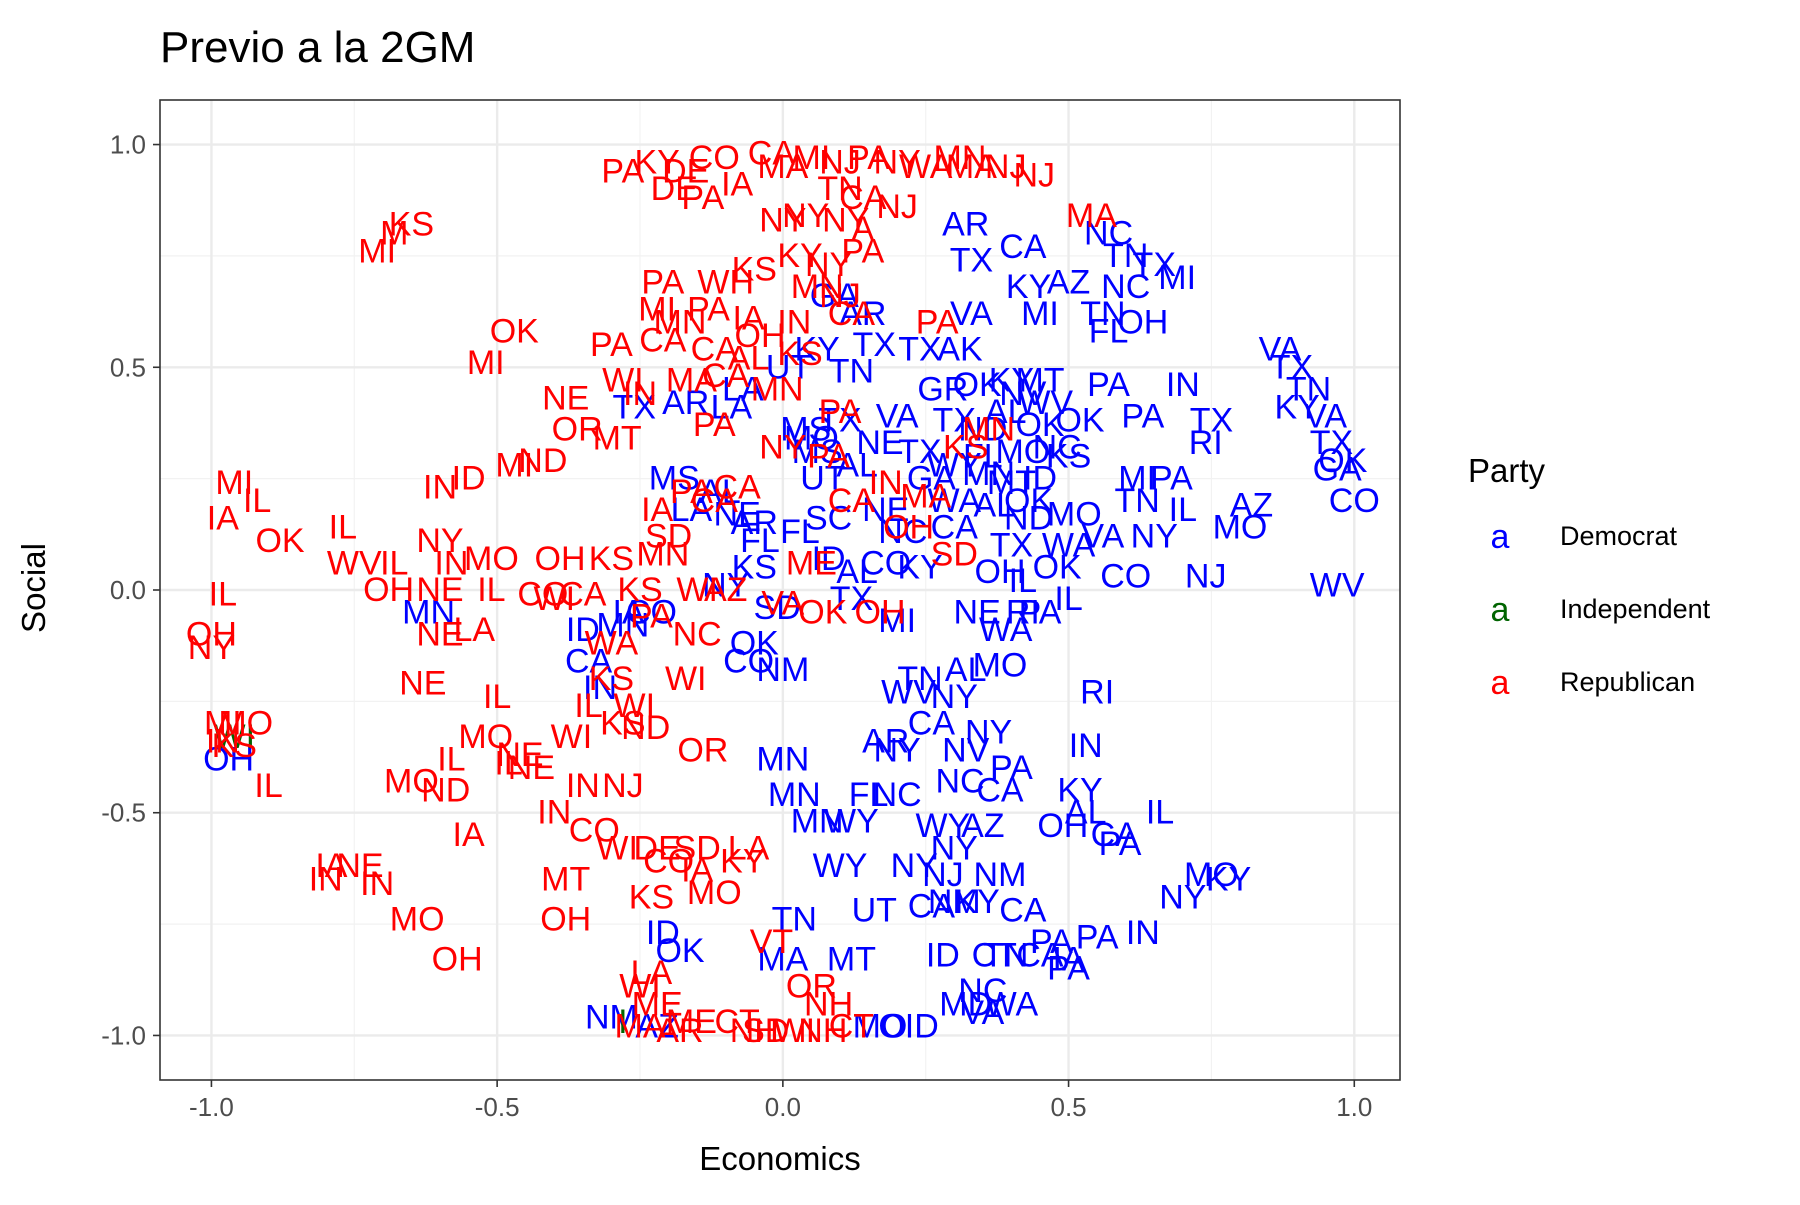  What do you see at coordinates (754, 643) in the screenshot?
I see `data-point-label: OK` at bounding box center [754, 643].